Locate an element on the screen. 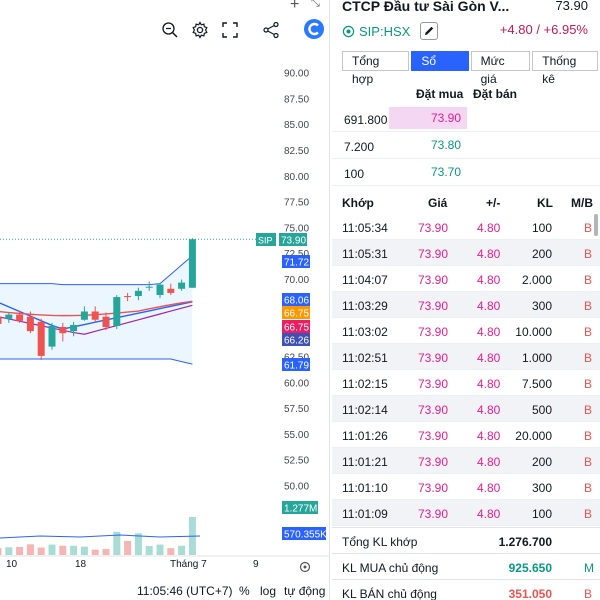 This screenshot has width=600, height=600. window-top-strip: + ⤡ is located at coordinates (165, 6).